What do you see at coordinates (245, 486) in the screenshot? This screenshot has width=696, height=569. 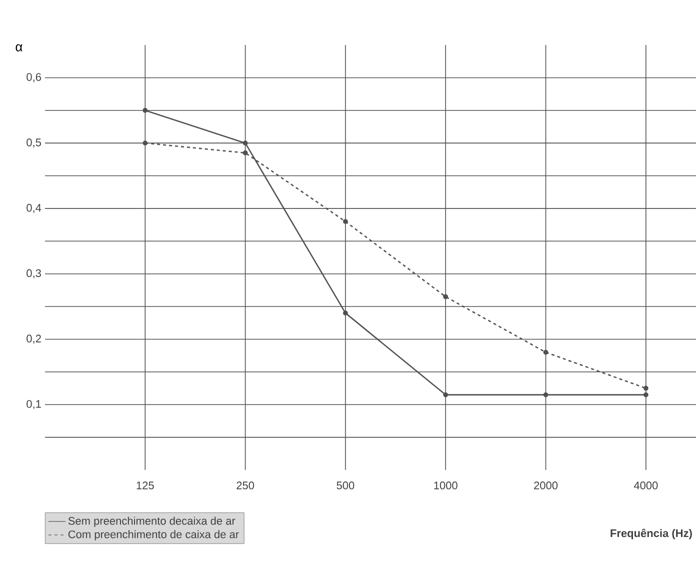 I see `x-tick-label: 250` at bounding box center [245, 486].